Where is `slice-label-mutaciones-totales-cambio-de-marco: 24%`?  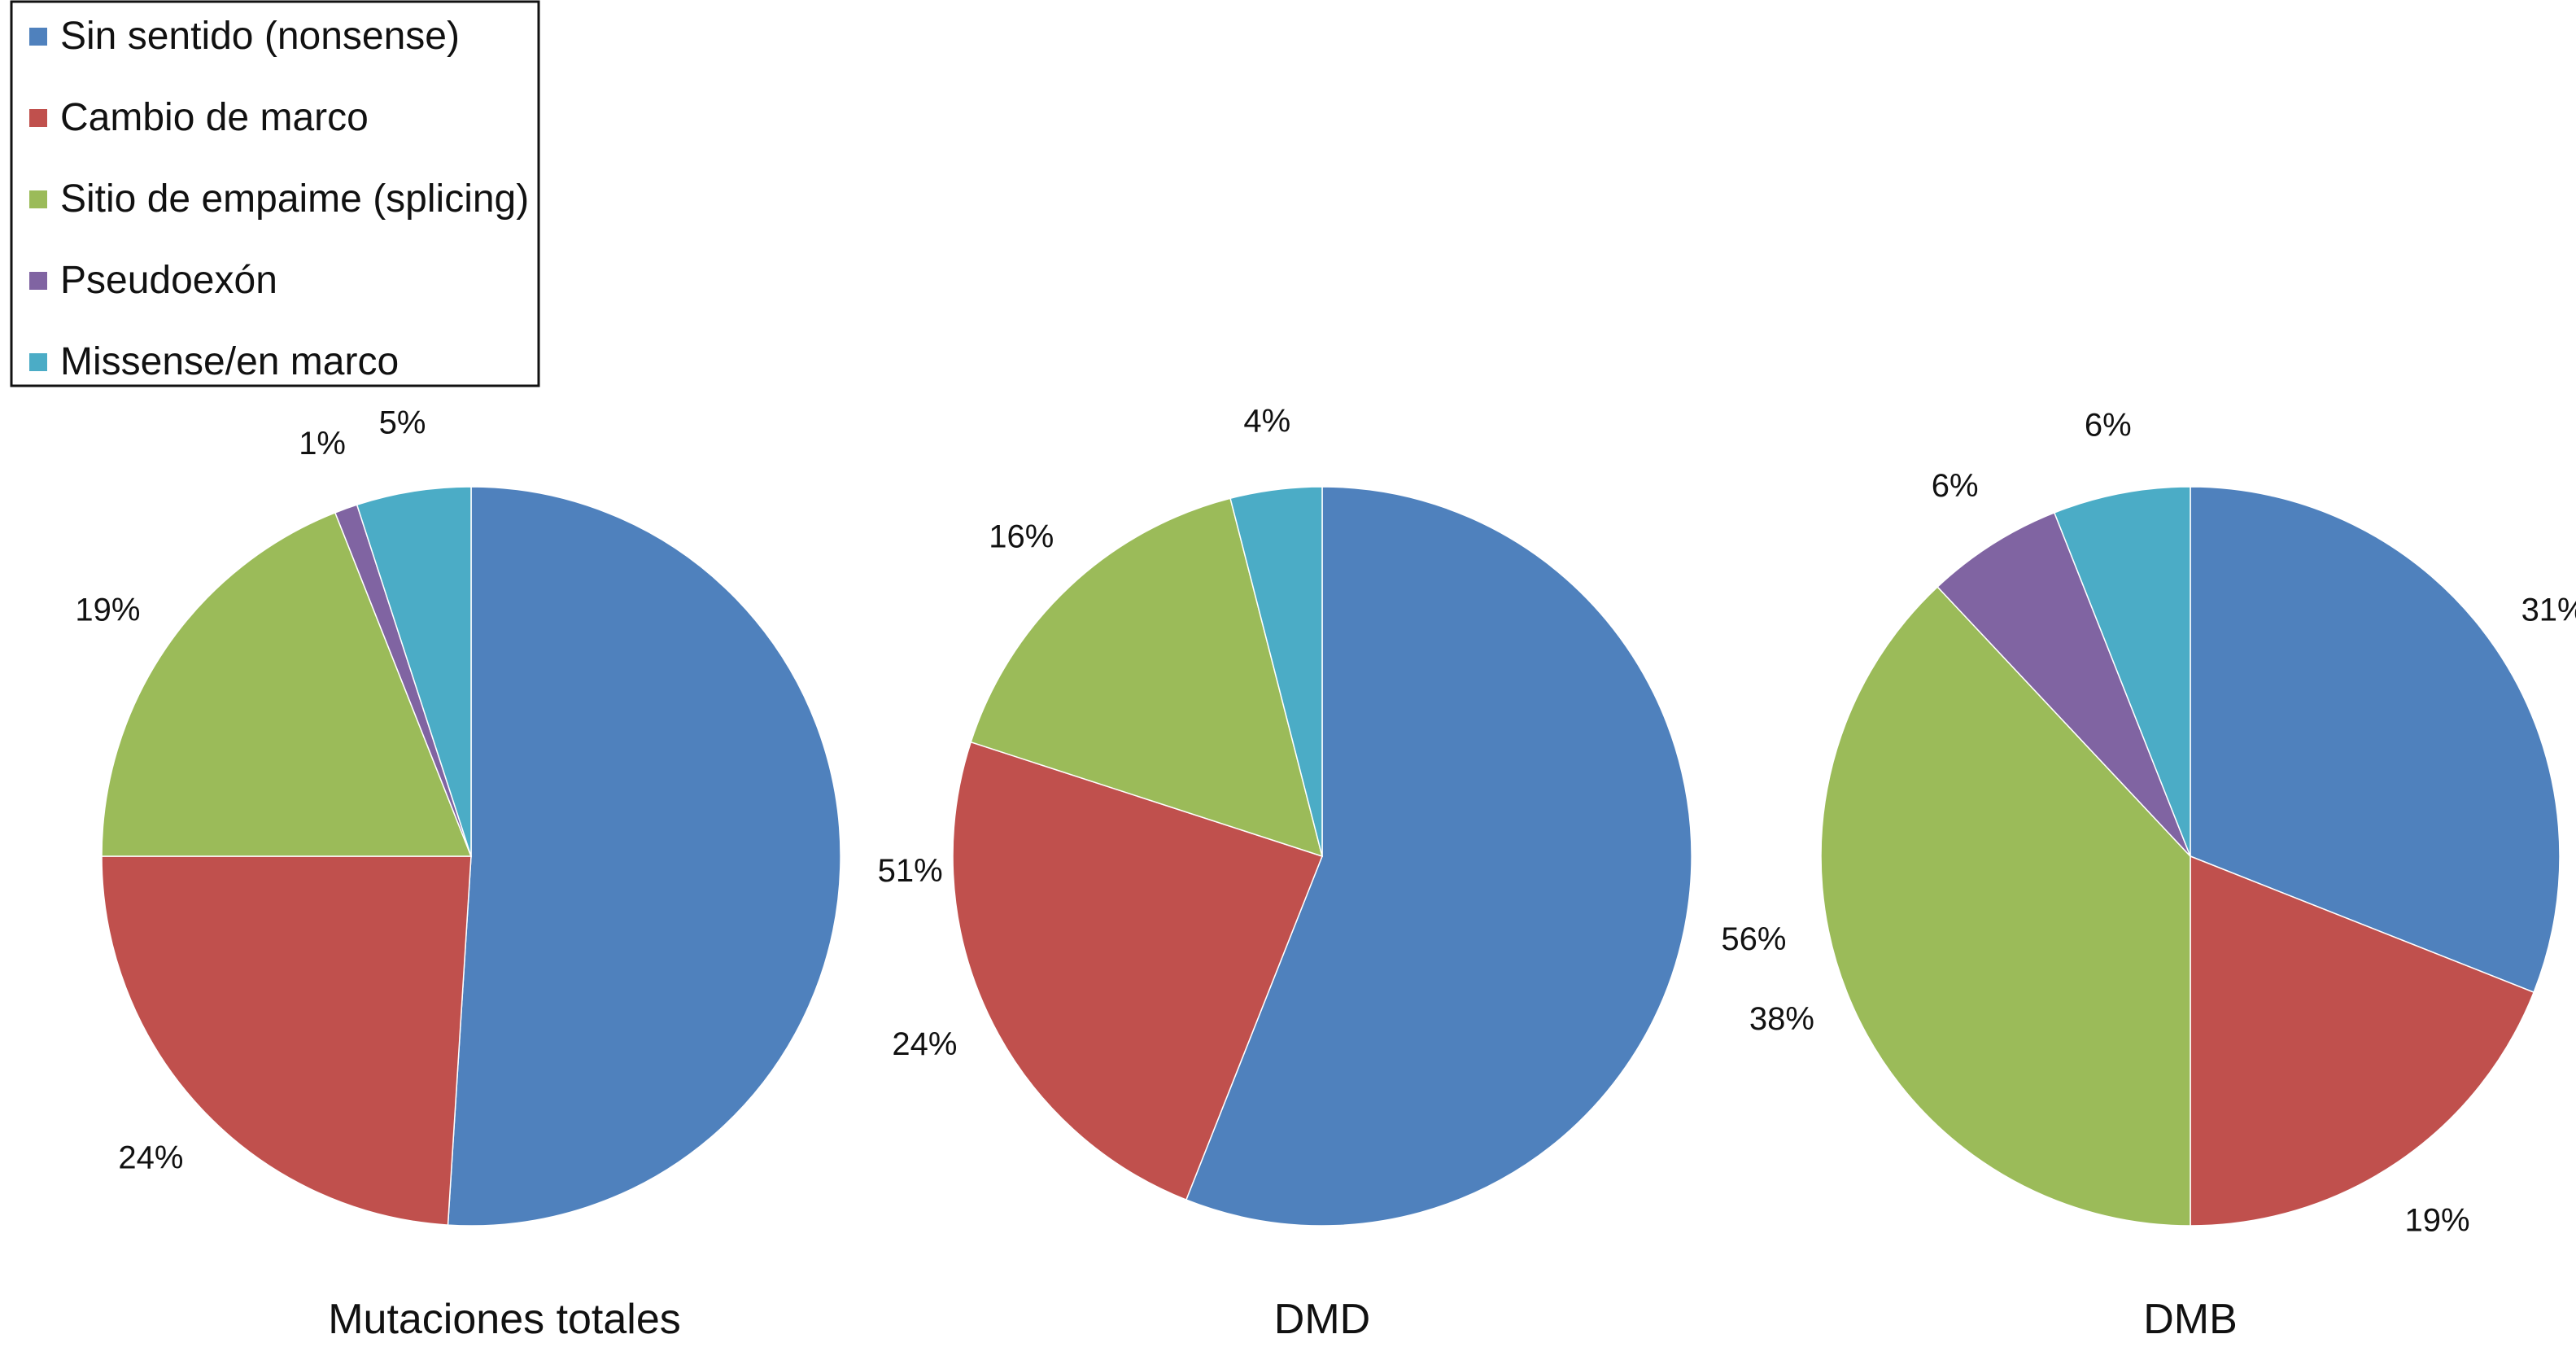
slice-label-mutaciones-totales-cambio-de-marco: 24% is located at coordinates (150, 1158).